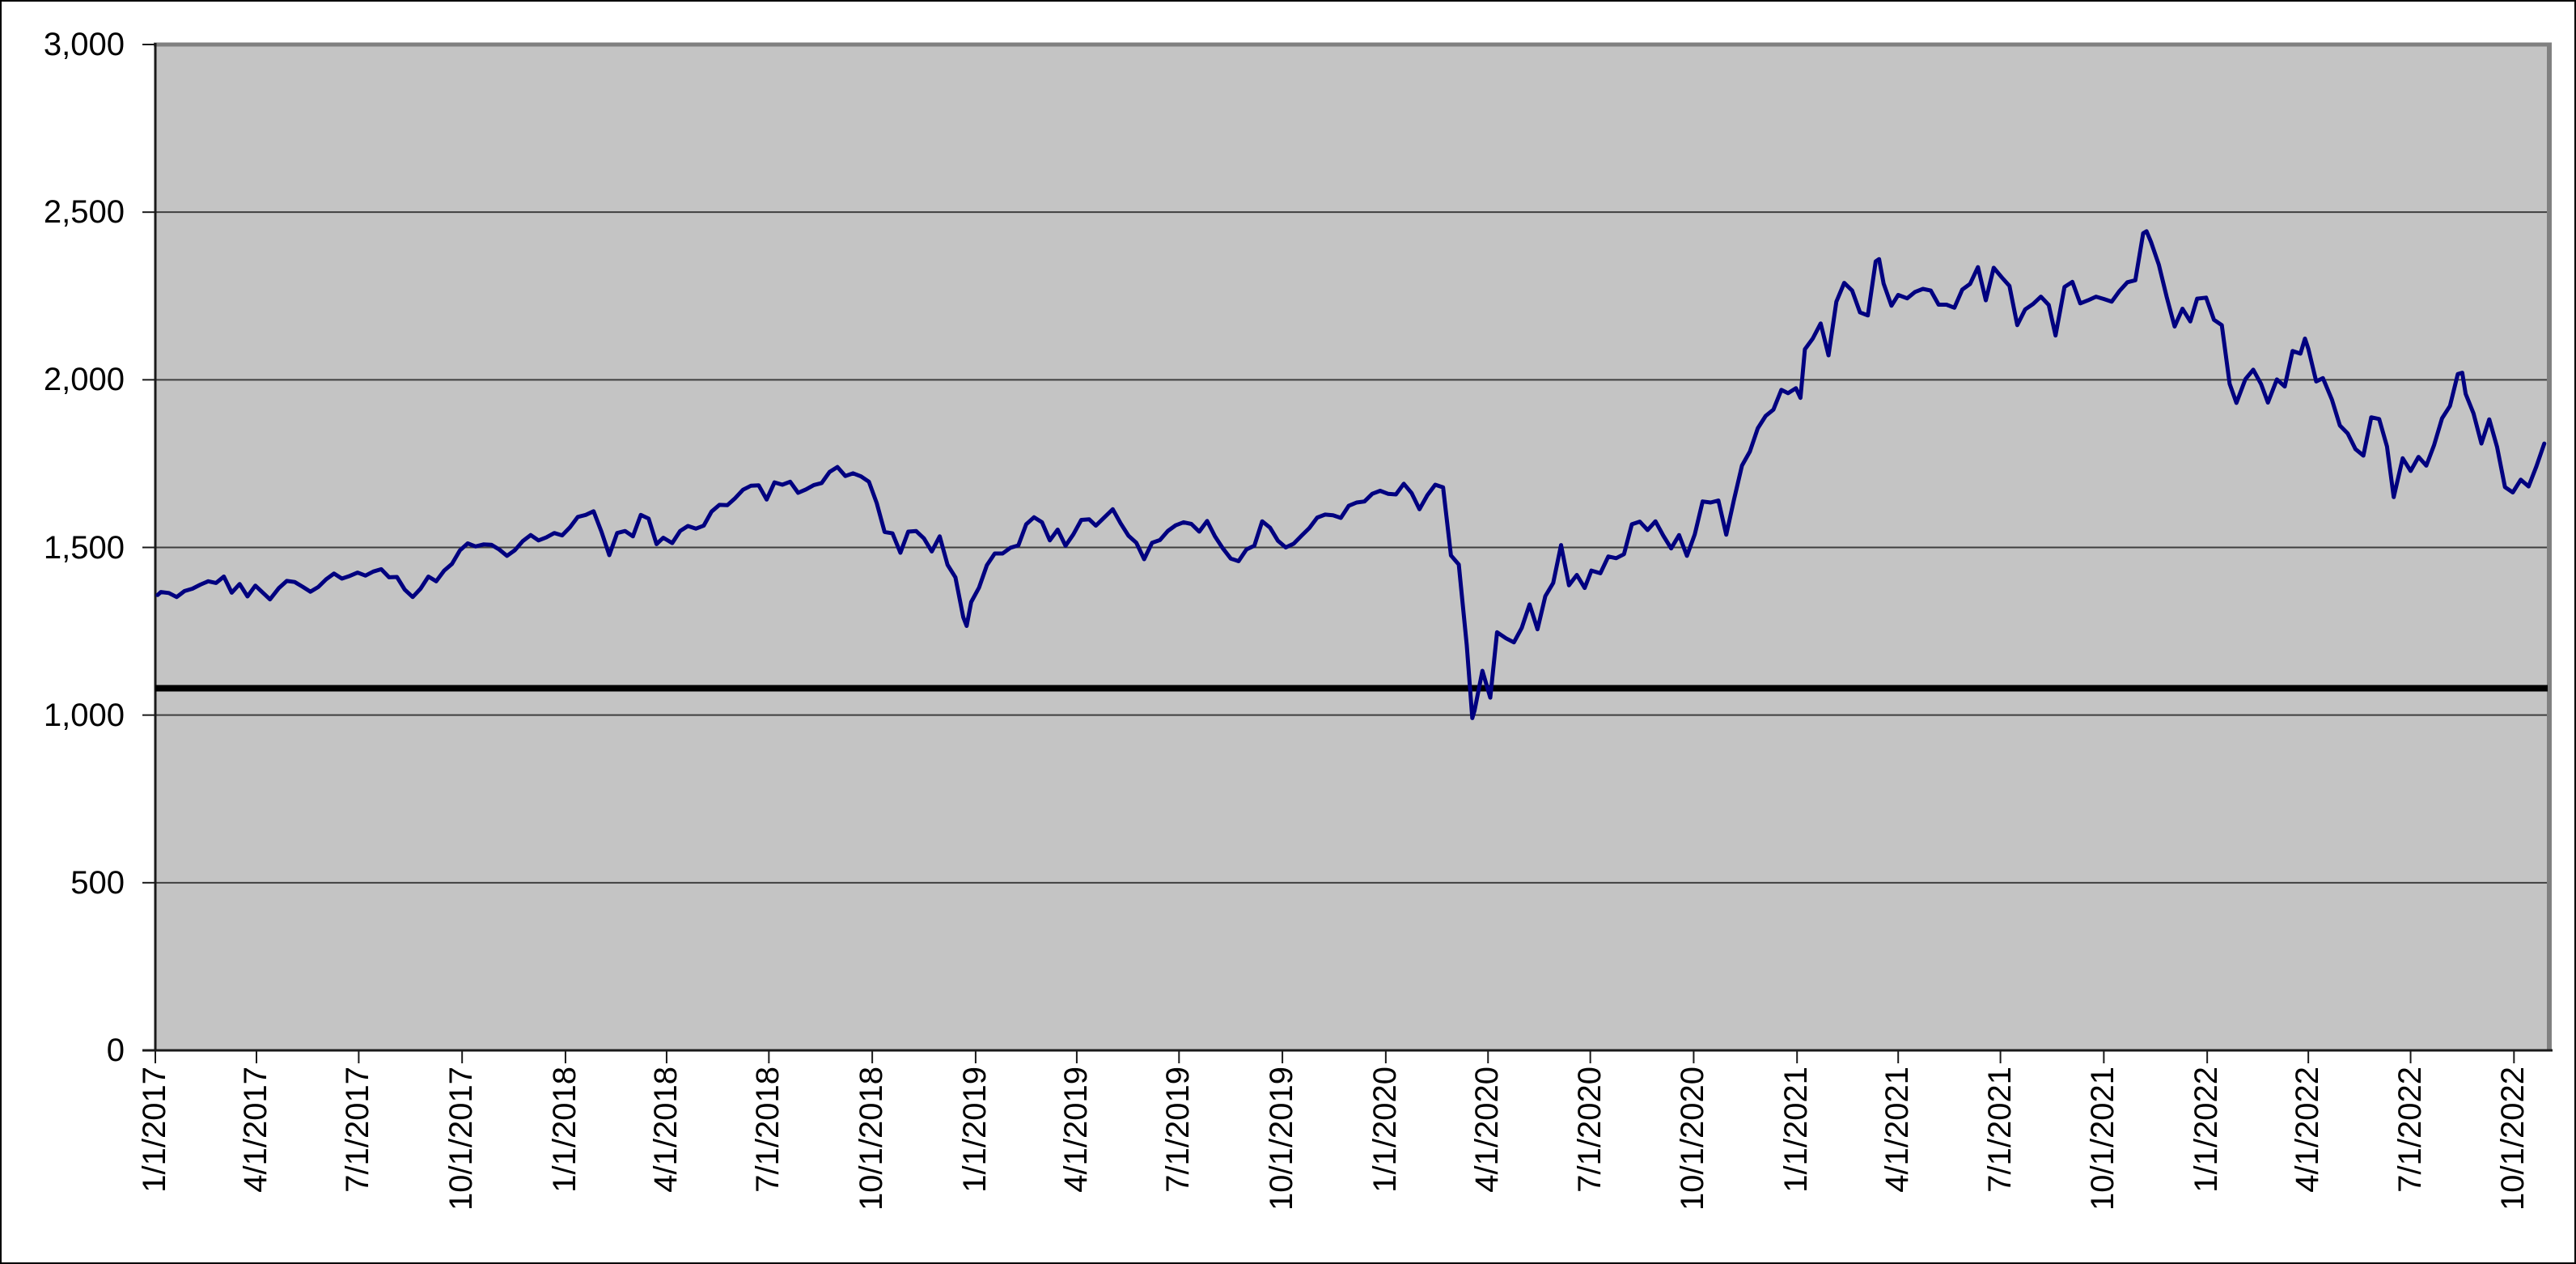 This screenshot has width=2576, height=1264. Describe the element at coordinates (358, 1130) in the screenshot. I see `x-axis-label: 7/1/2017` at that location.